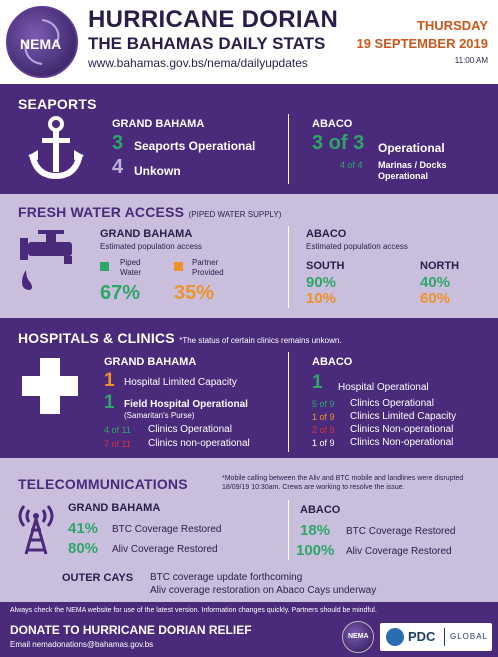 The height and width of the screenshot is (657, 498). I want to click on hosp-abaco-r2-num: 1 of 9, so click(323, 417).